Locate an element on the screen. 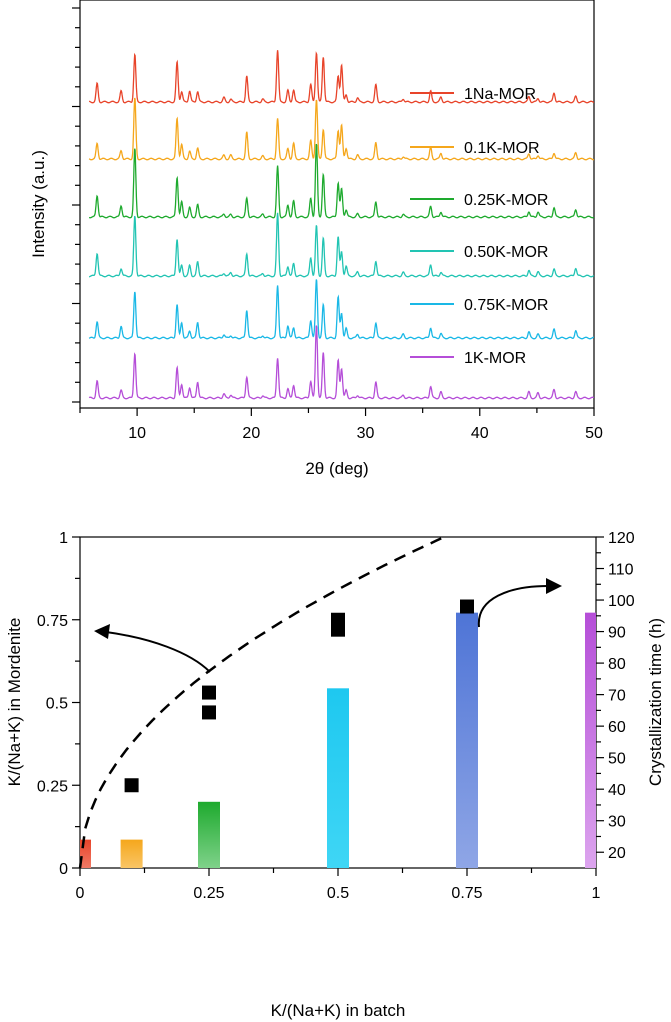  xrd-trace-0.75K-MOR is located at coordinates (341, 309).